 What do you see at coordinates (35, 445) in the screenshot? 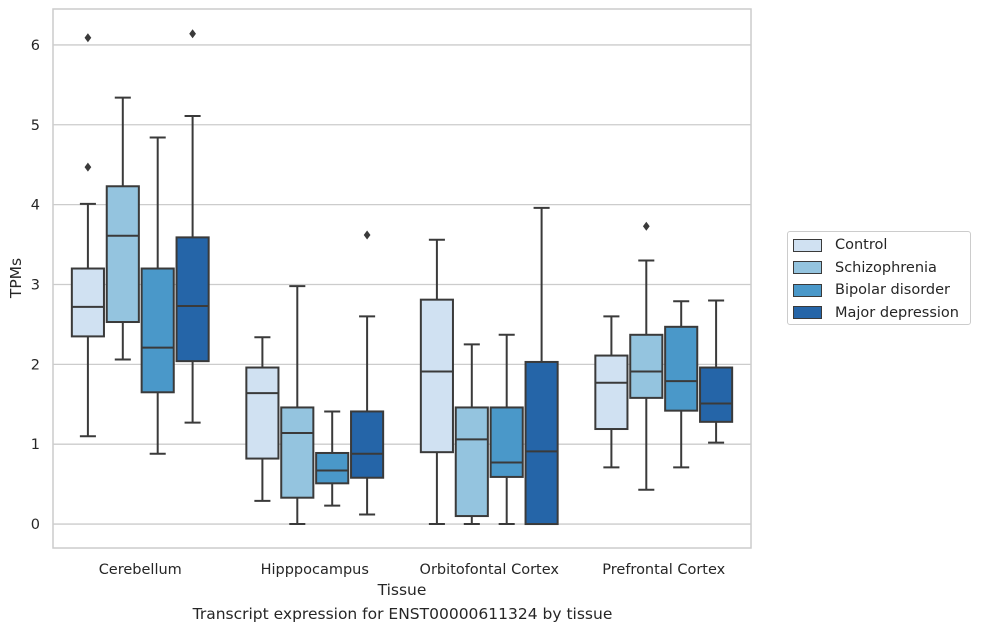
I see `y-tick-label: 1` at bounding box center [35, 445].